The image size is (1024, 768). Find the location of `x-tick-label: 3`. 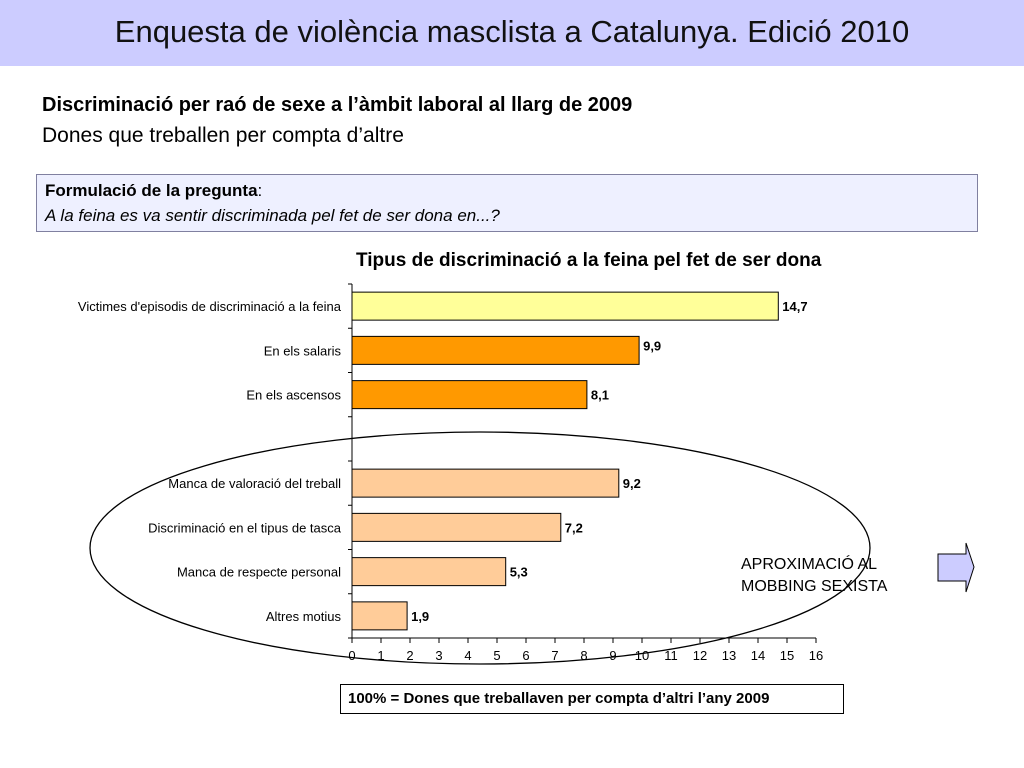

x-tick-label: 3 is located at coordinates (438, 655).